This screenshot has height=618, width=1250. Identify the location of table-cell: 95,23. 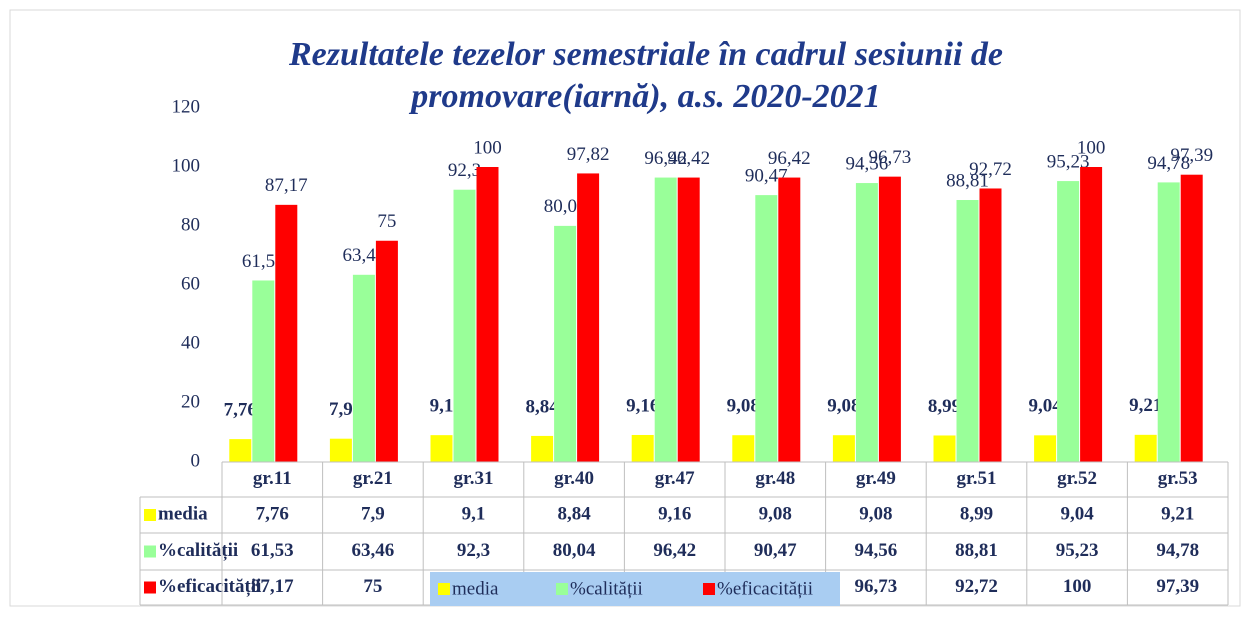
(1077, 550).